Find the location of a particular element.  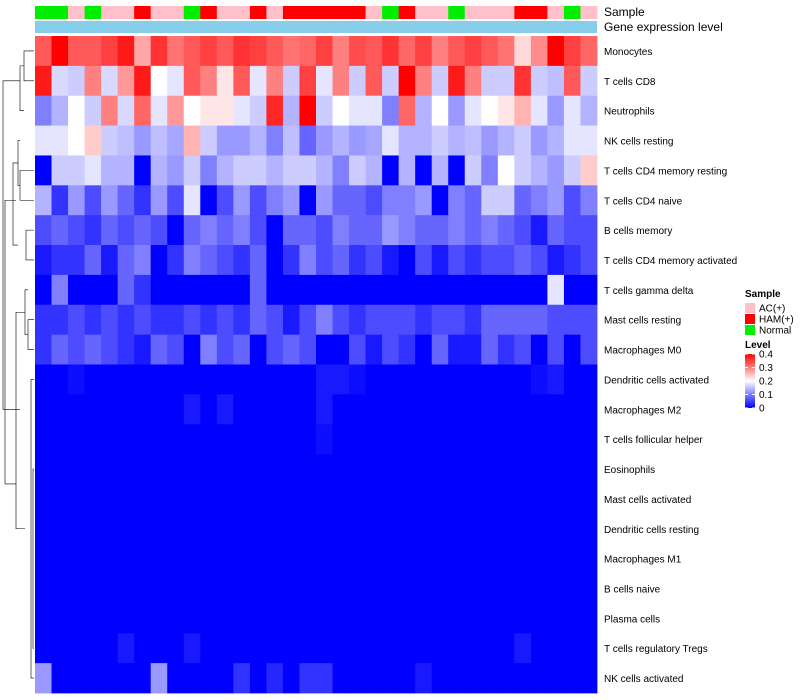

sample-legend-title: Sample is located at coordinates (763, 294).